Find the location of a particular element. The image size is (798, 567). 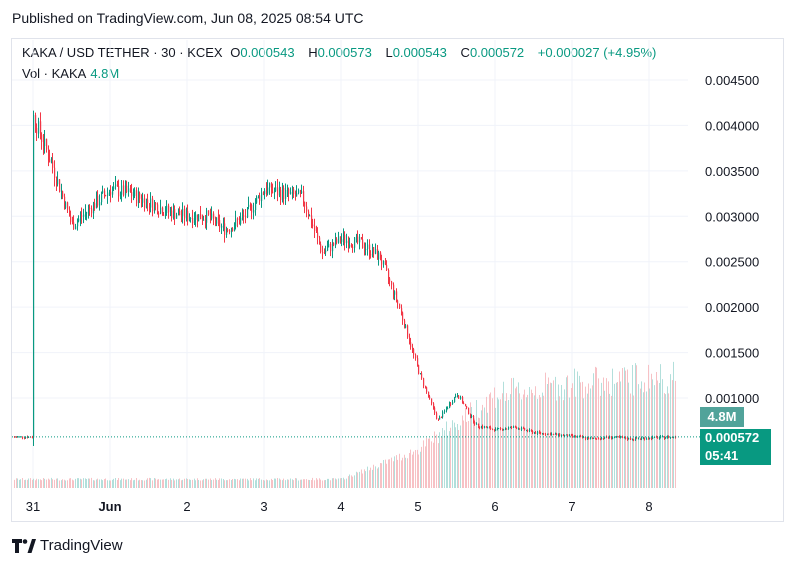

time-tick-label: Jun is located at coordinates (109, 506).